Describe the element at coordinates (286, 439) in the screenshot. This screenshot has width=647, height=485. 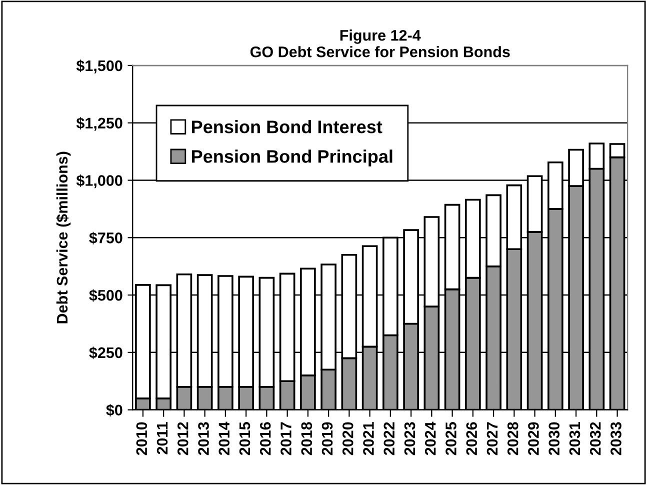
I see `x-tick-label: 2017` at that location.